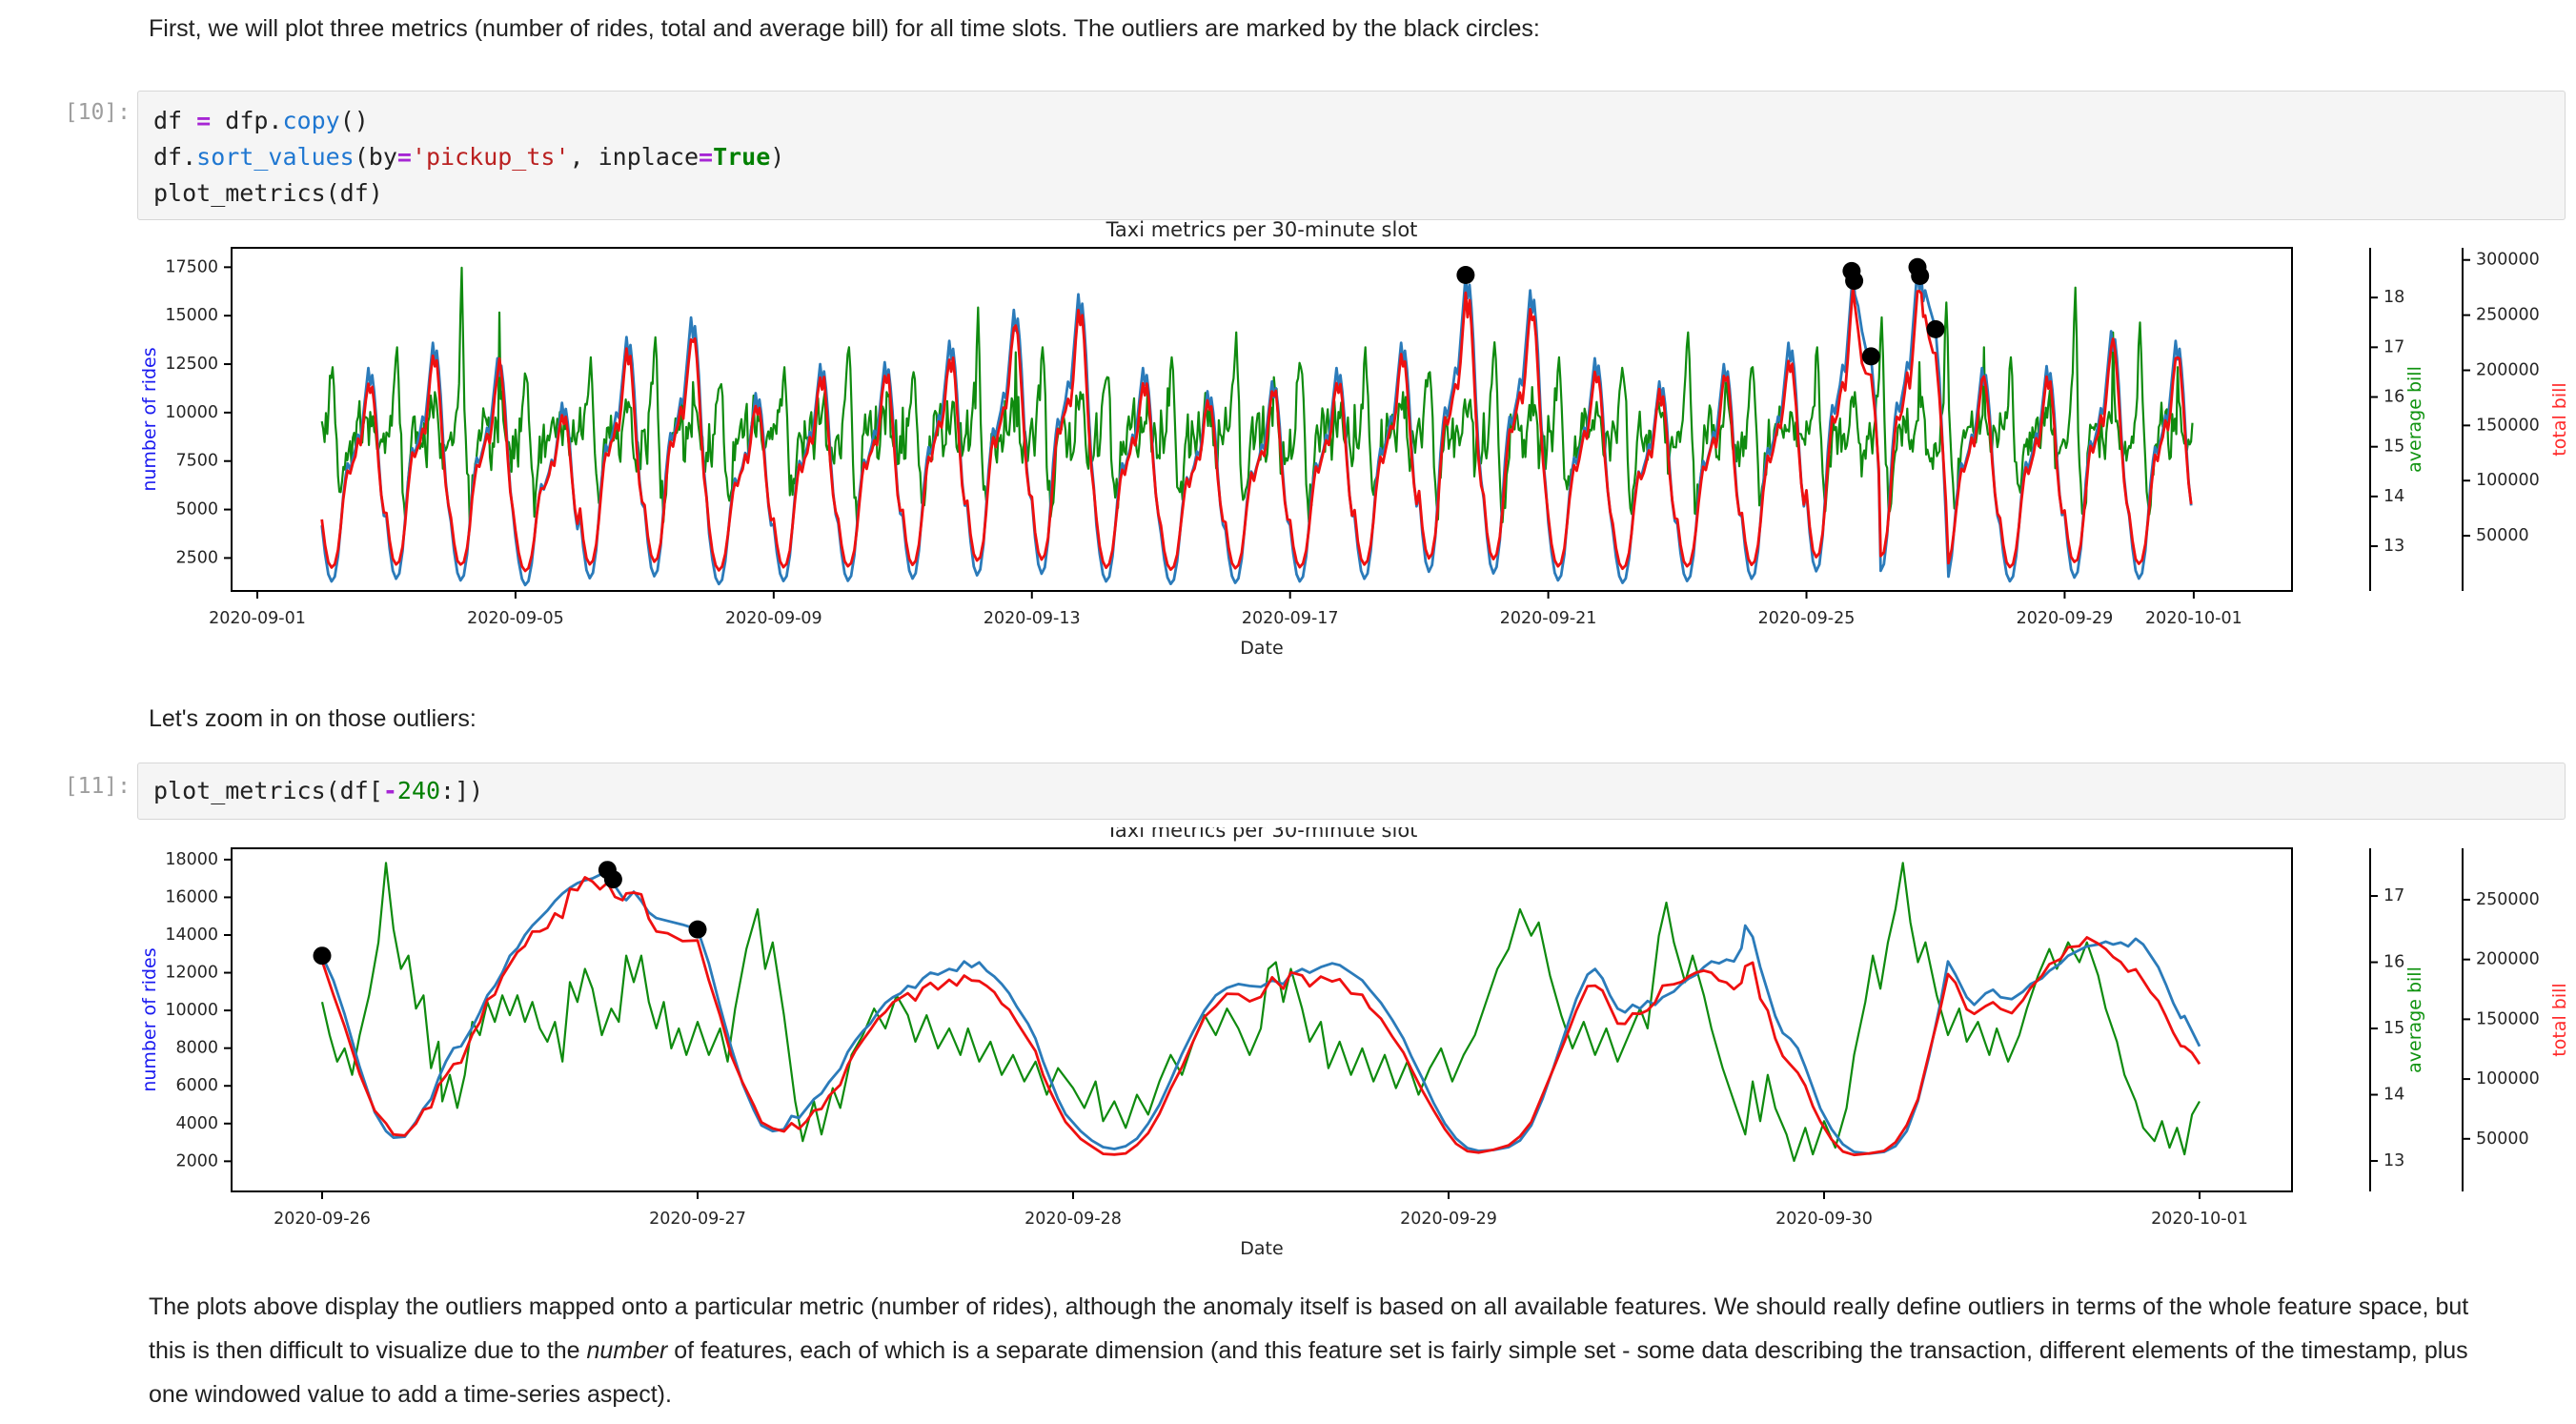  I want to click on x-tick-label: 2020-09-13, so click(1033, 618).